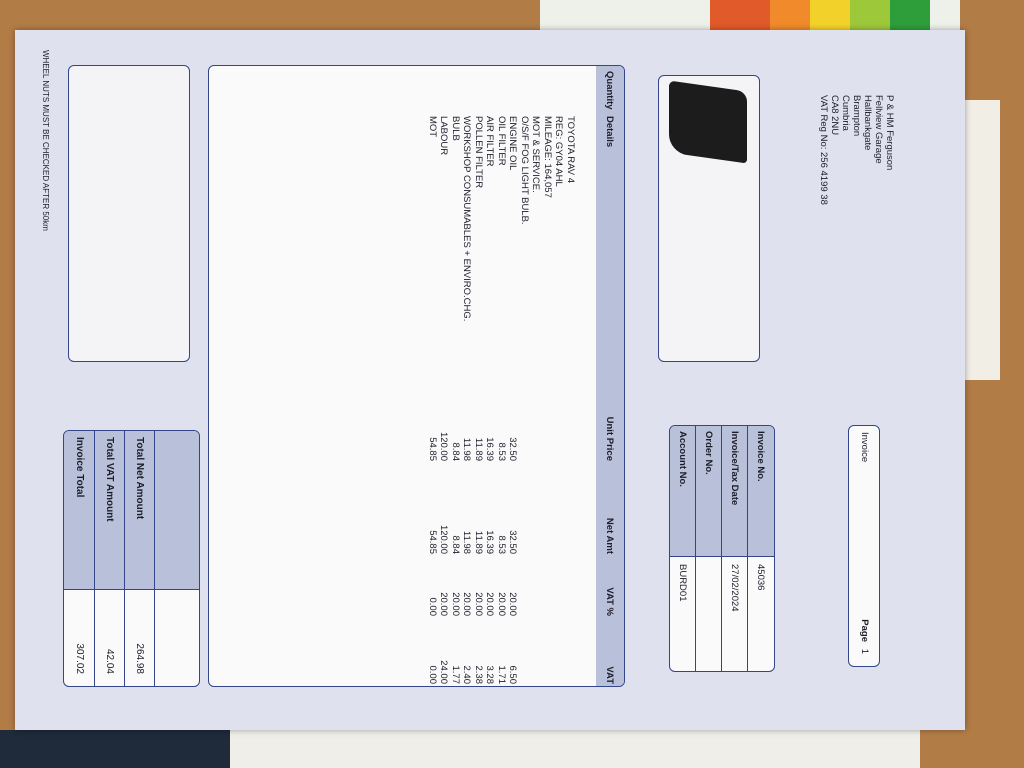  What do you see at coordinates (834, 115) in the screenshot?
I see `address-line: CA8 2NU` at bounding box center [834, 115].